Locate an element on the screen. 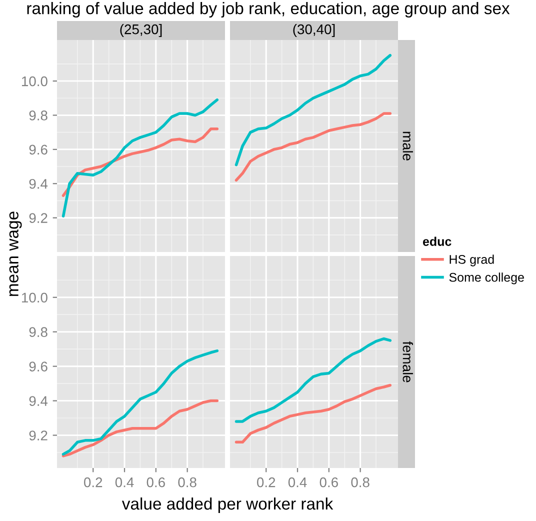 The width and height of the screenshot is (536, 521). chart-title: (25,30] is located at coordinates (141, 30).